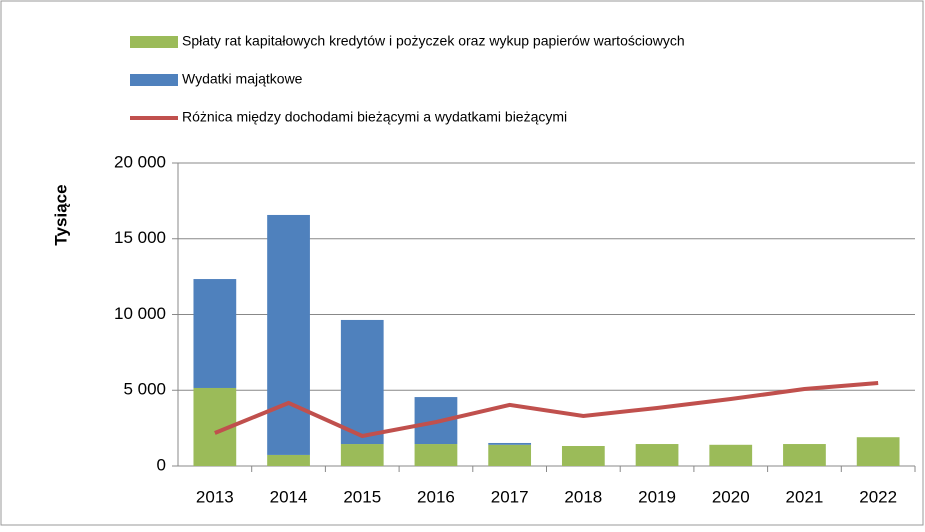 Image resolution: width=925 pixels, height=532 pixels. I want to click on y-tick-label: 10 000, so click(140, 313).